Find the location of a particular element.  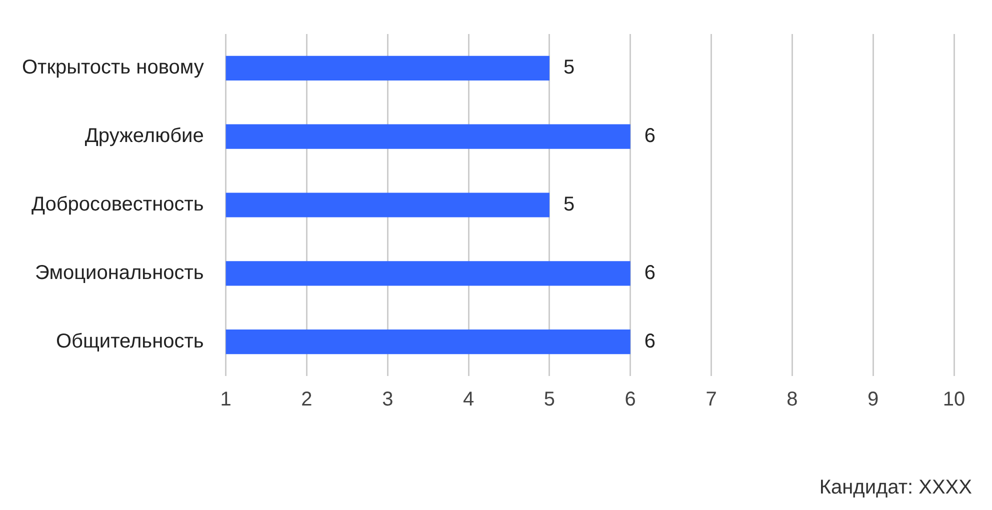

x-tick-label: 6 is located at coordinates (630, 399).